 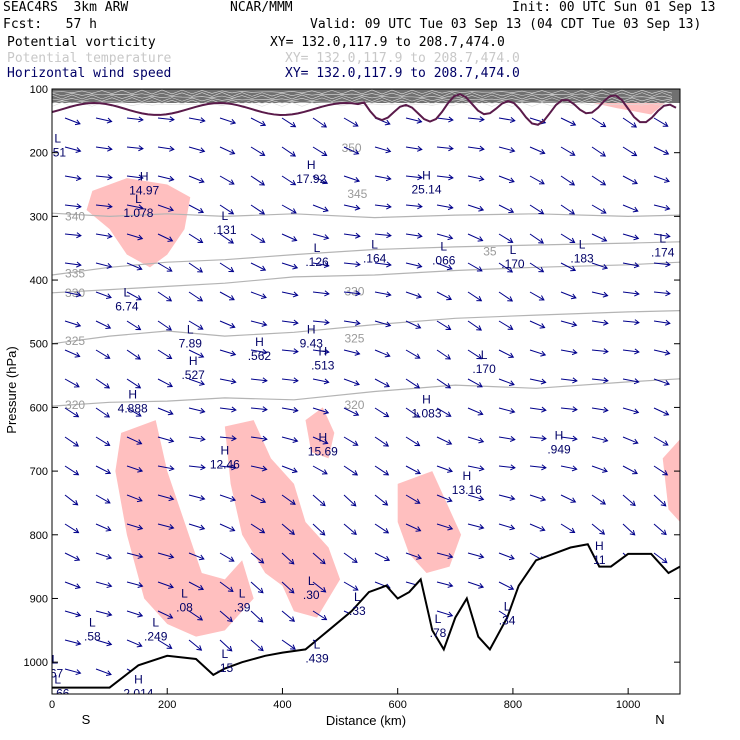 I want to click on pv-extremum-0: L.51, so click(x=59, y=145).